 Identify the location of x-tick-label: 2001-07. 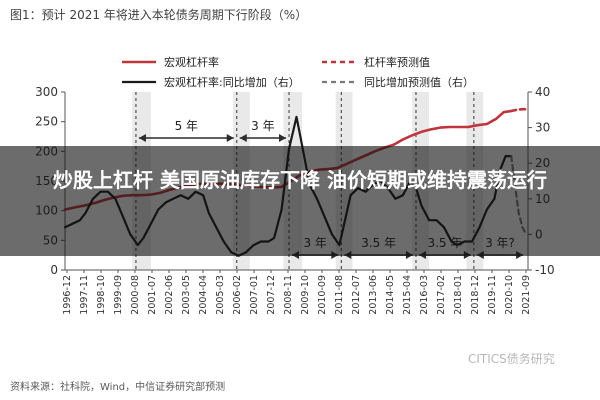
(152, 295).